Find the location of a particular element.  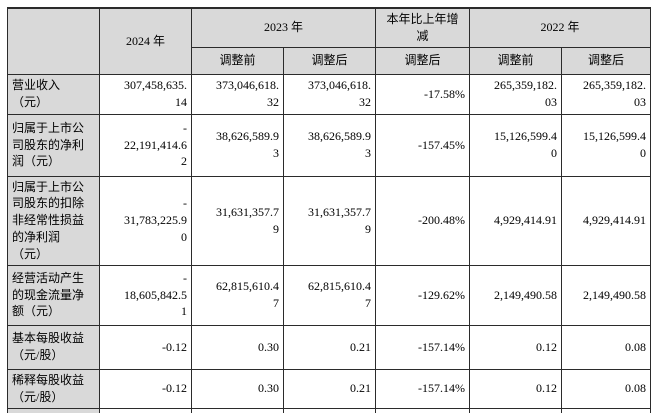

header-corner-cell is located at coordinates (53, 41).